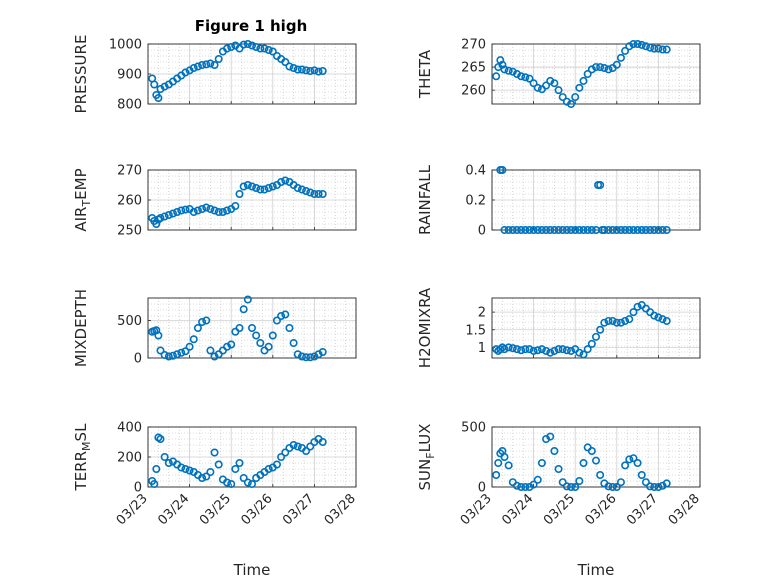 The height and width of the screenshot is (583, 778). Describe the element at coordinates (252, 570) in the screenshot. I see `x-axis-label: Time` at that location.